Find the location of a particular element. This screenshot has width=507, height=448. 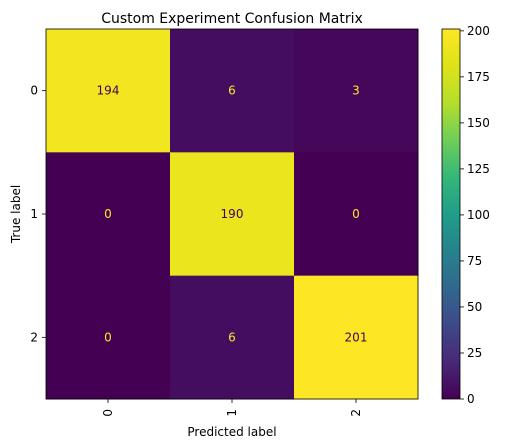

colorbar-ticks: 0 25 50 75 100 125 150 175 200 is located at coordinates (475, 215).